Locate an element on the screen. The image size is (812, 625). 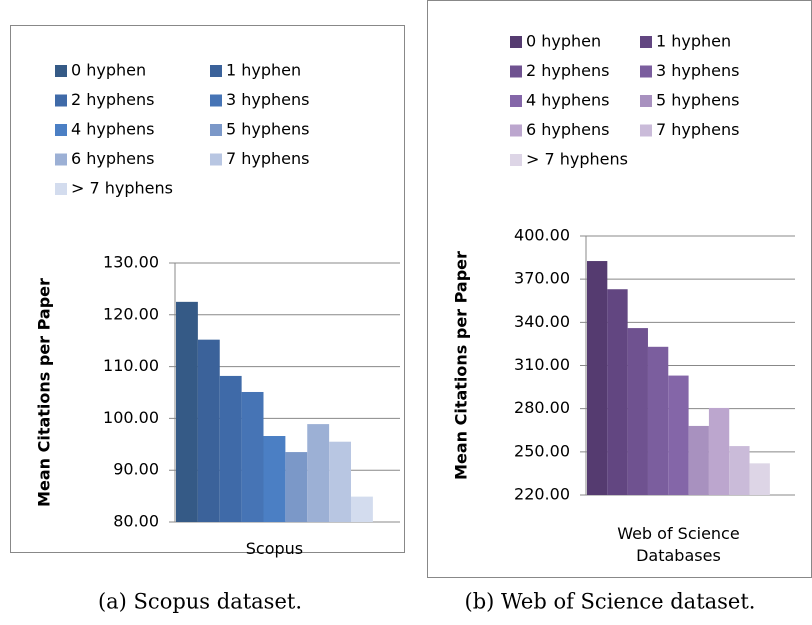
x-tick-label: Web of Science Databases is located at coordinates (678, 544).